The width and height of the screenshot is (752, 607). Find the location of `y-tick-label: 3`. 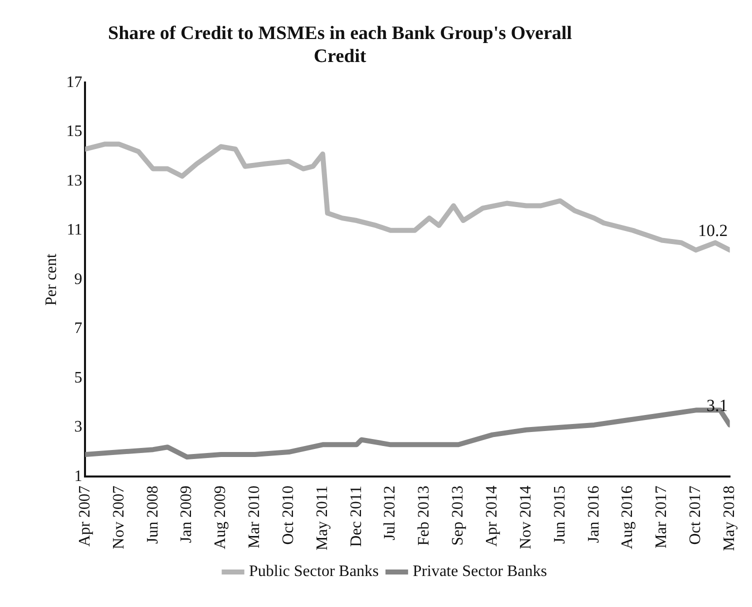

y-tick-label: 3 is located at coordinates (78, 427).